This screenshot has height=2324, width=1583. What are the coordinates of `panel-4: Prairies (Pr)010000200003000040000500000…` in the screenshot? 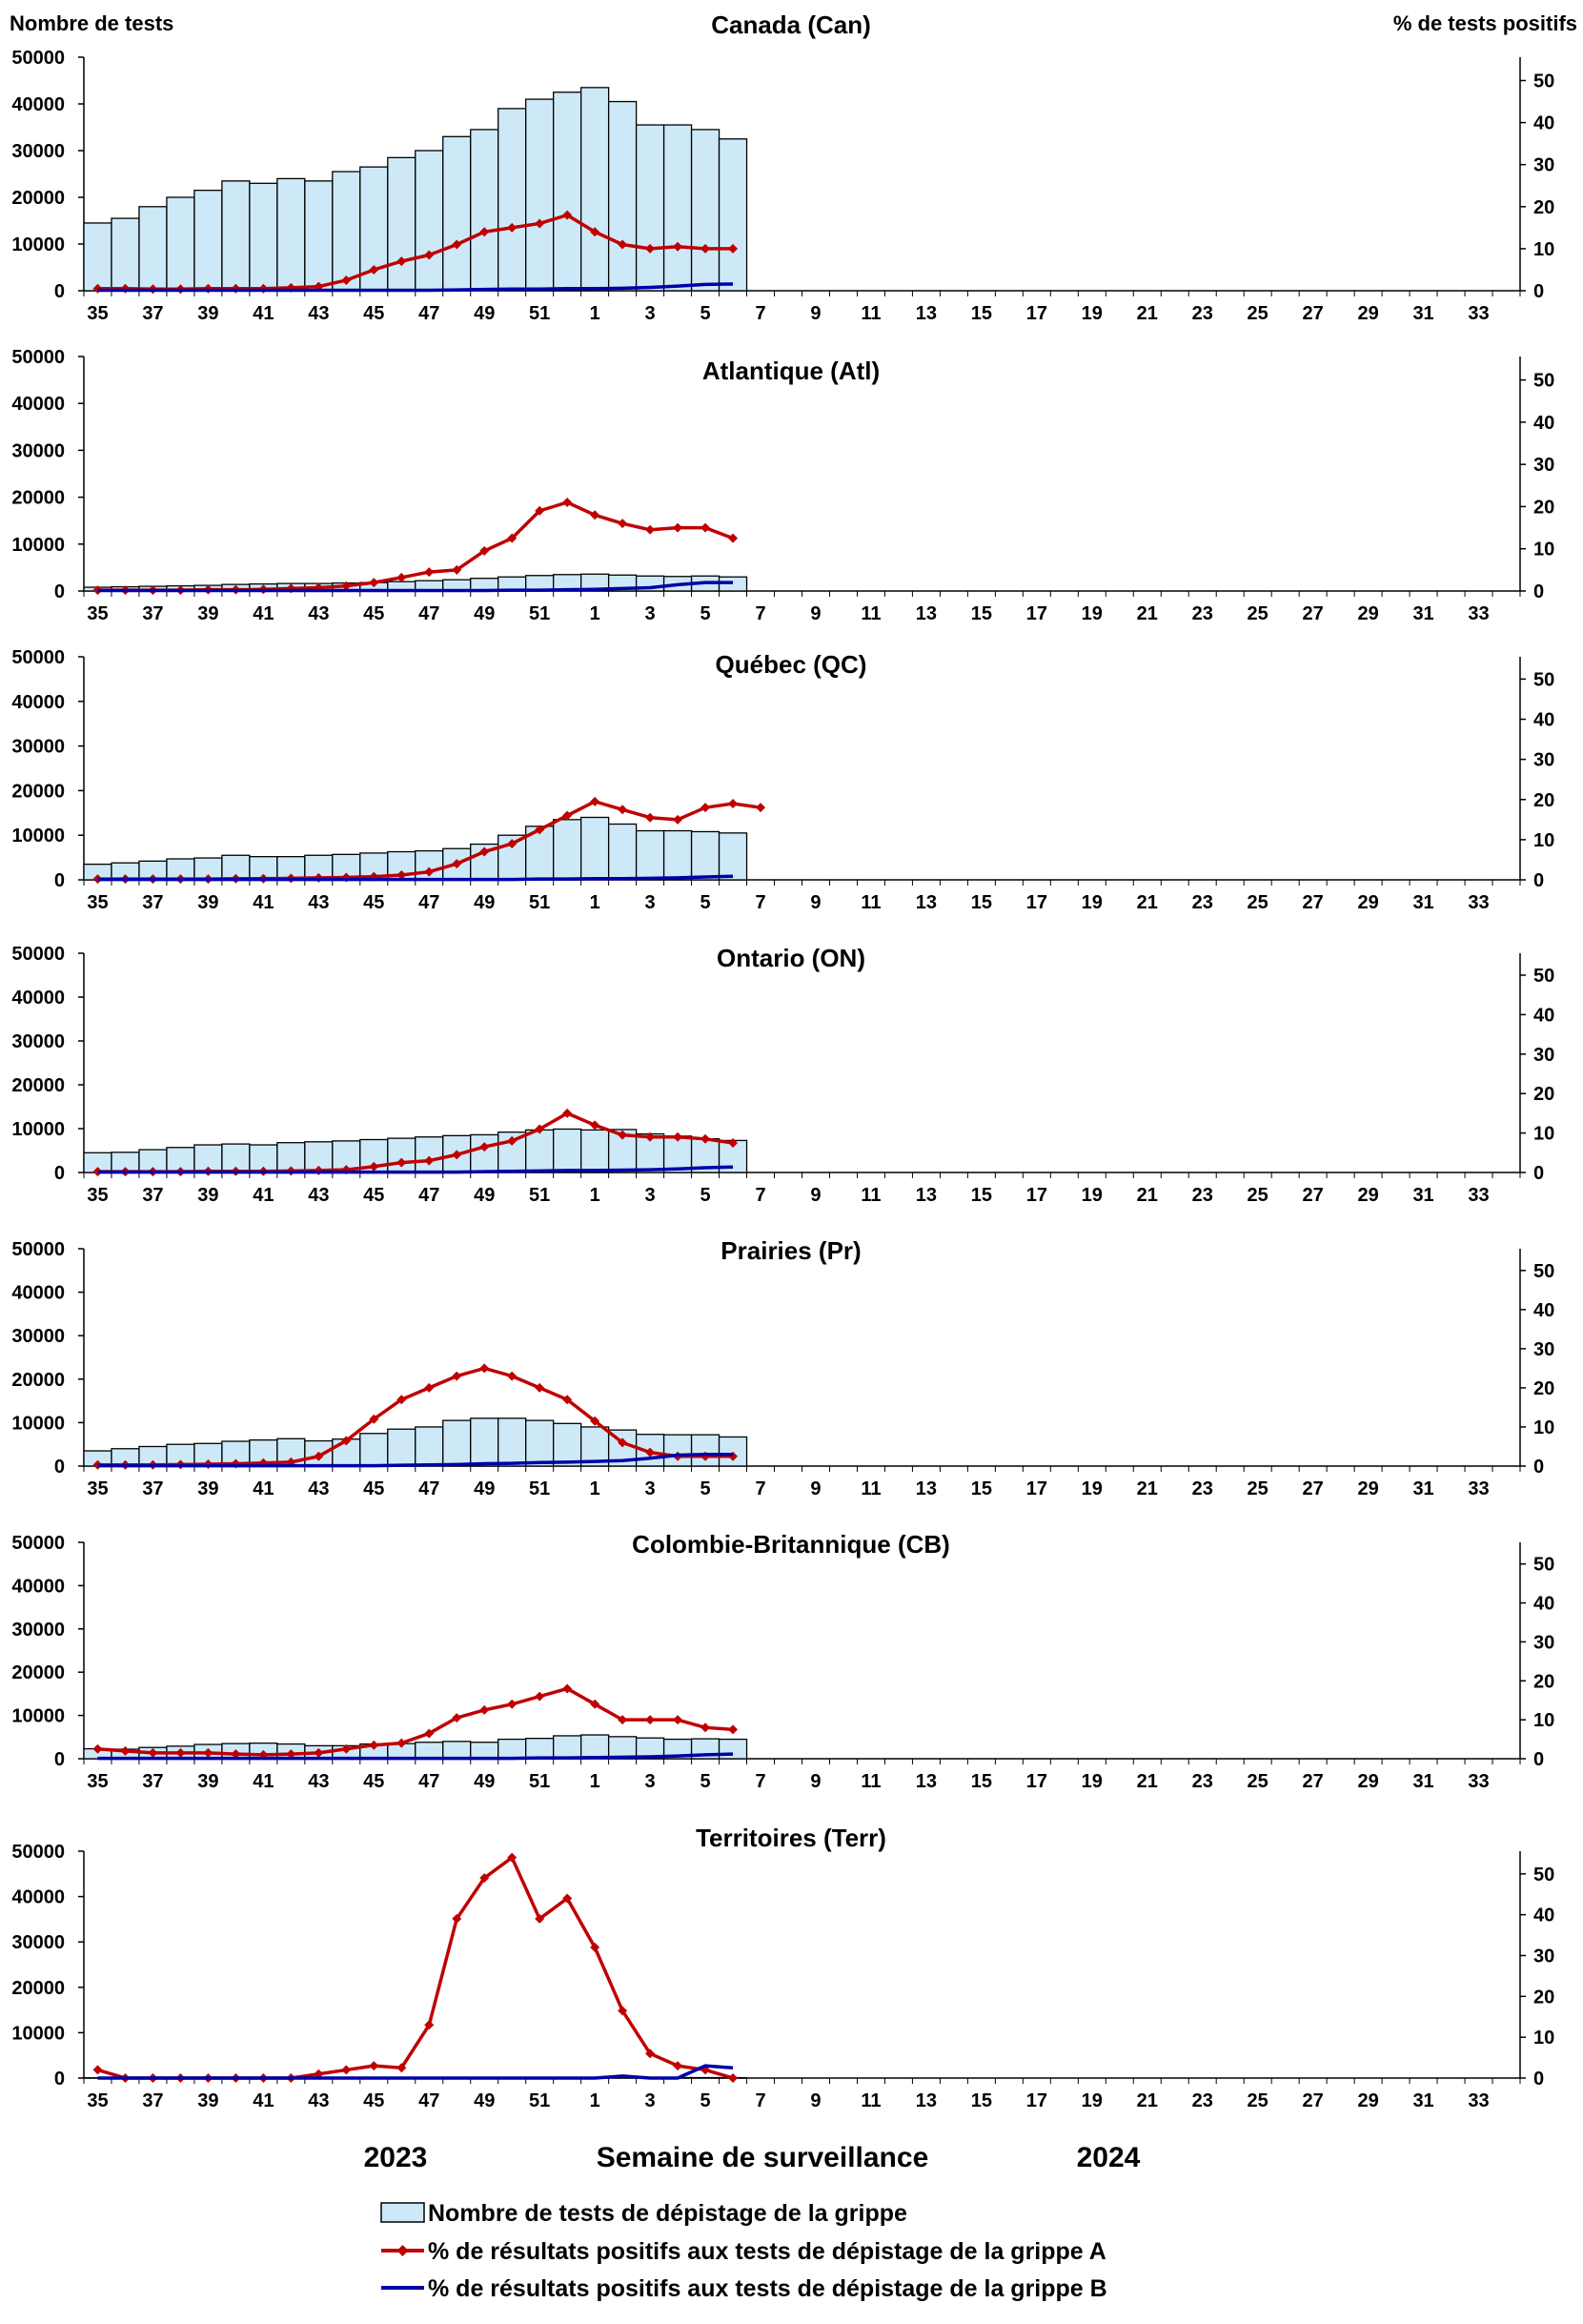 It's located at (782, 1367).